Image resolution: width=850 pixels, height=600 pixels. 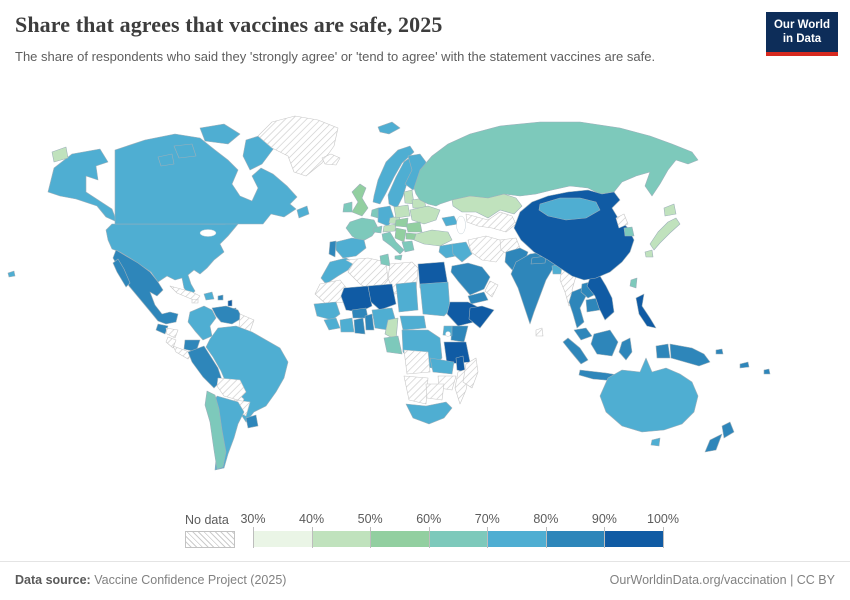 What do you see at coordinates (569, 209) in the screenshot?
I see `country-mongolia` at bounding box center [569, 209].